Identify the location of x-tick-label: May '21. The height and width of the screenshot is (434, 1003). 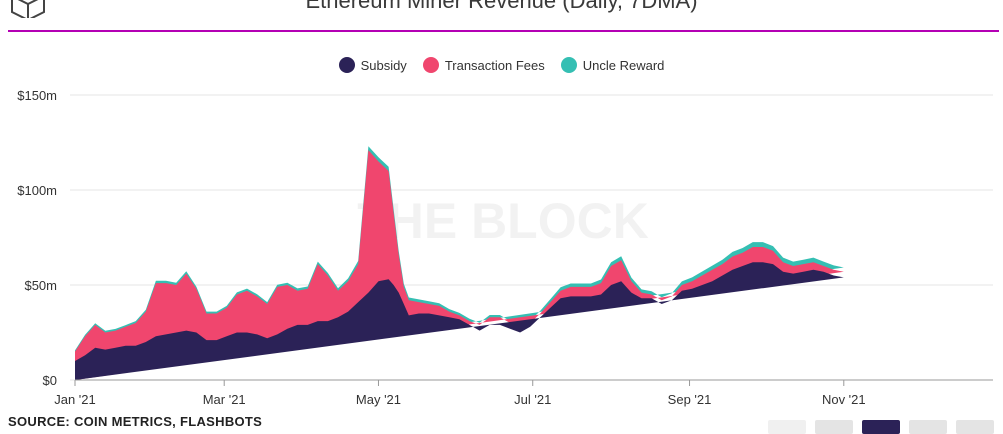
(378, 399).